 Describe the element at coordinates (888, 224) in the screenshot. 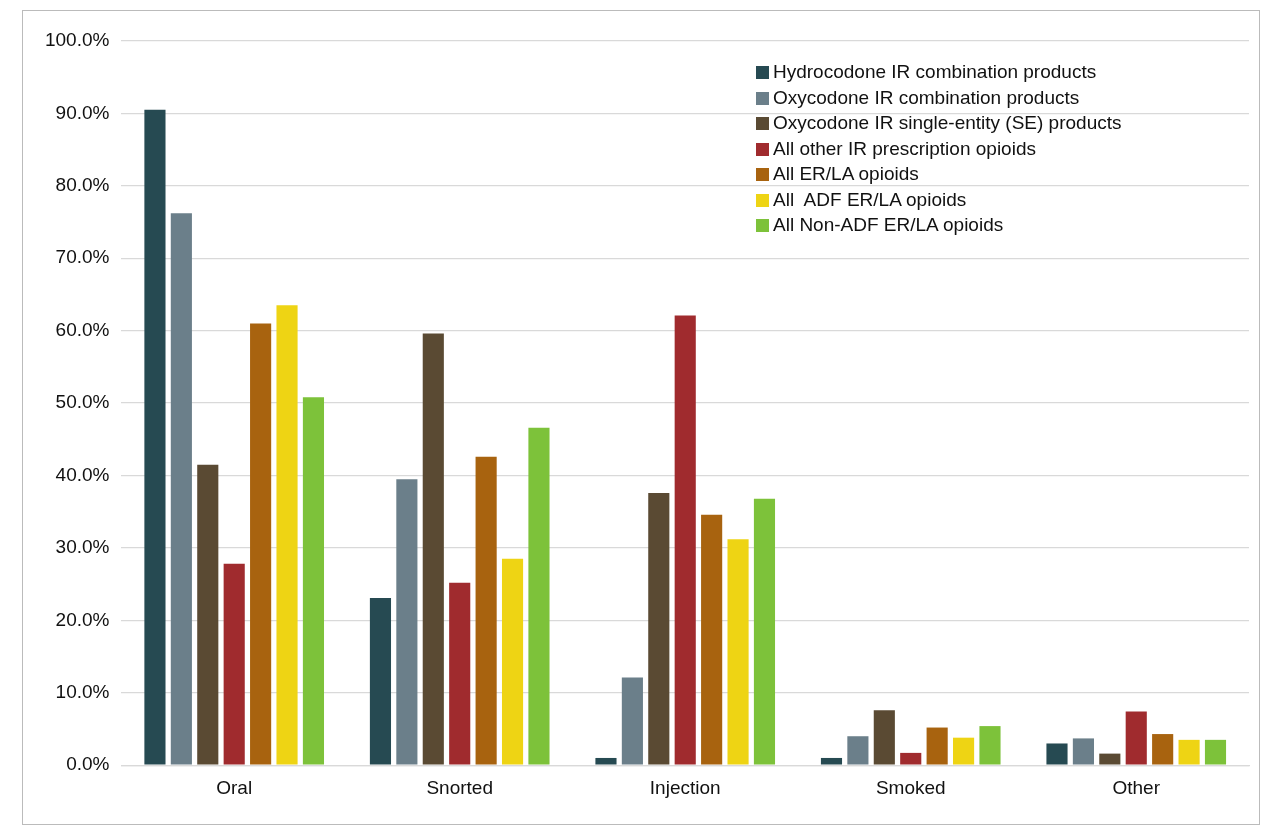

I see `legend-label: All Non-ADF ER/LA opioids` at that location.